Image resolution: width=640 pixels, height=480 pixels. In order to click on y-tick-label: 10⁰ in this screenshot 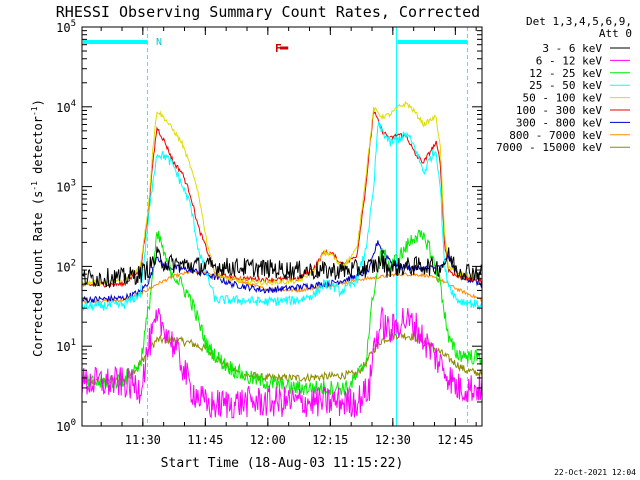, I will do `click(66, 426)`.